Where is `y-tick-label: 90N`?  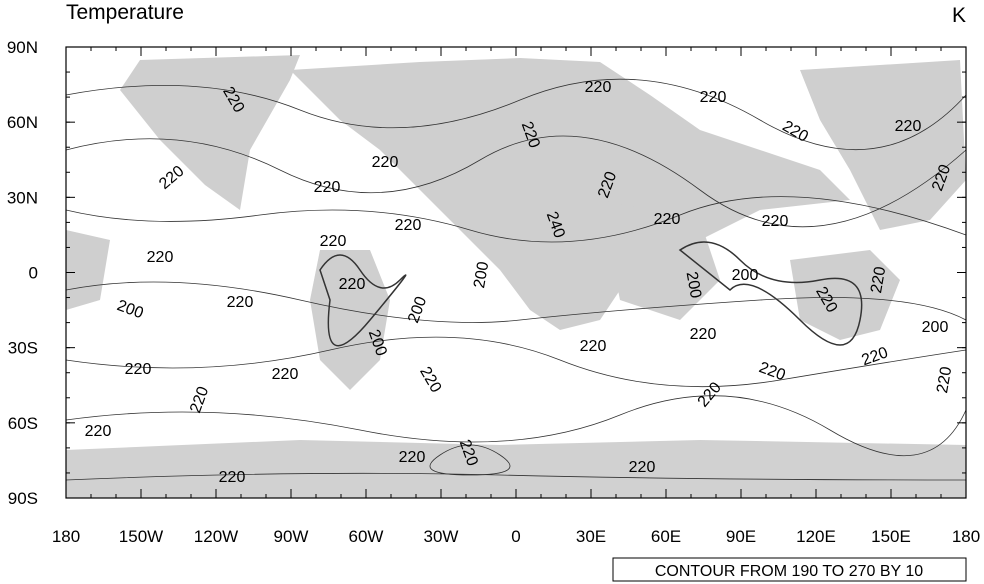
y-tick-label: 90N is located at coordinates (22, 47).